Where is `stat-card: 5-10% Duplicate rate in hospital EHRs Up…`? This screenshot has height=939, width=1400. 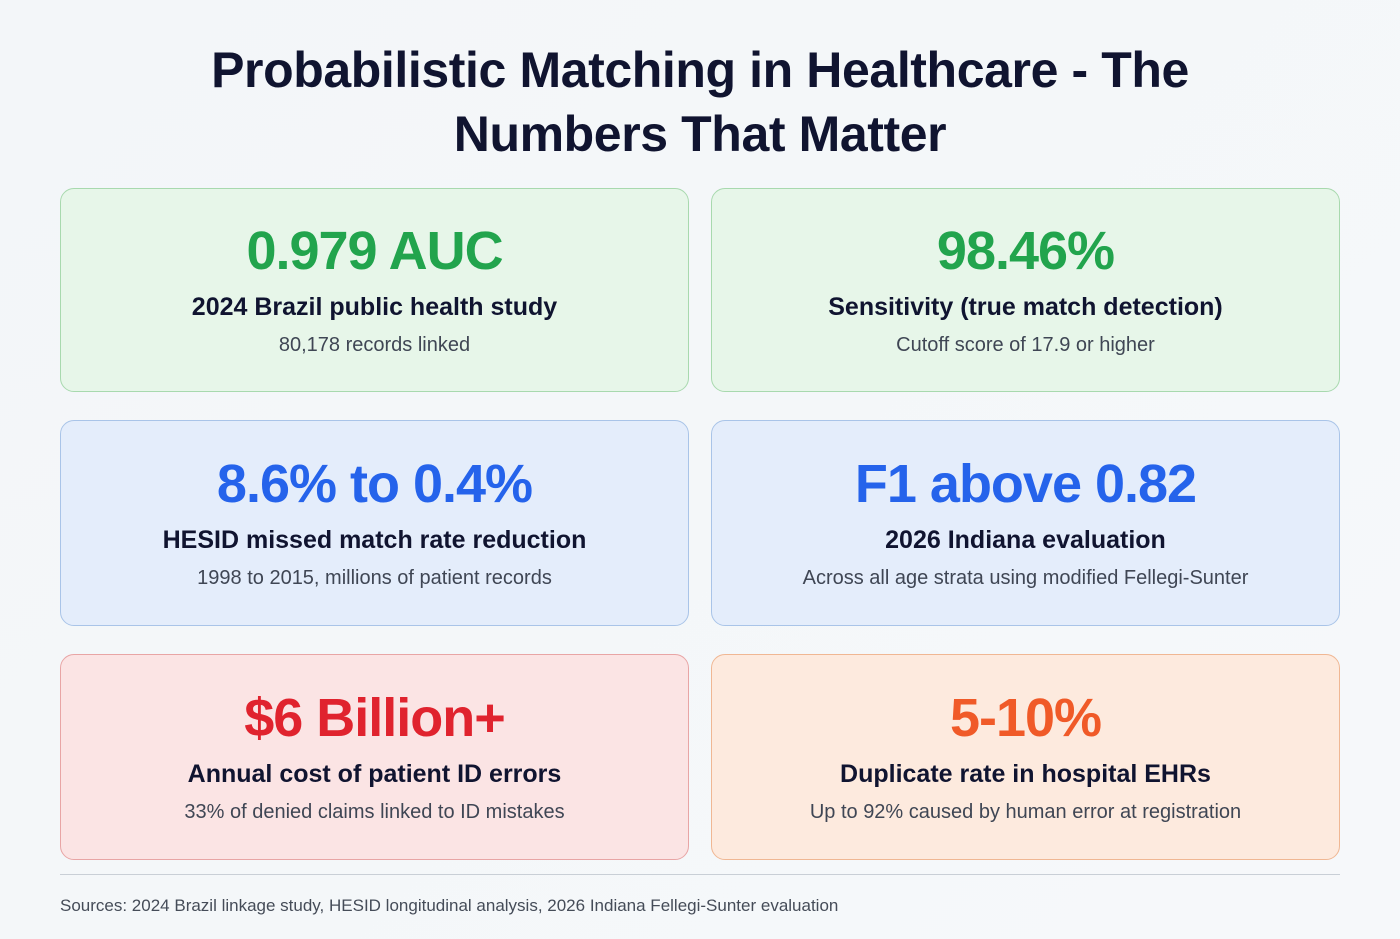 stat-card: 5-10% Duplicate rate in hospital EHRs Up… is located at coordinates (1025, 757).